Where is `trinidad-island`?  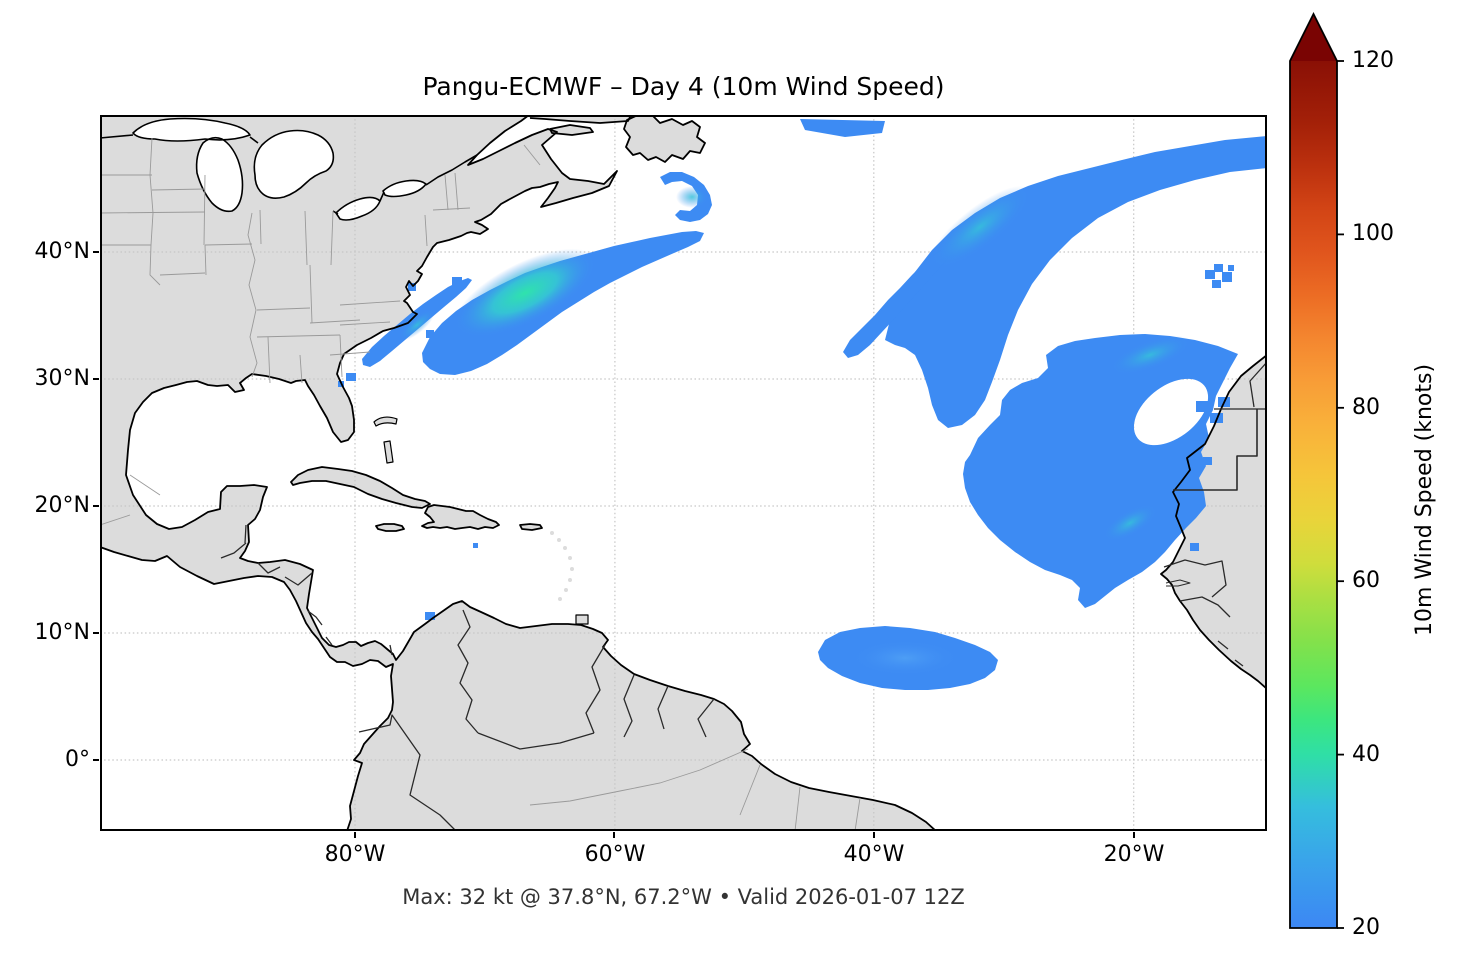 trinidad-island is located at coordinates (582, 619).